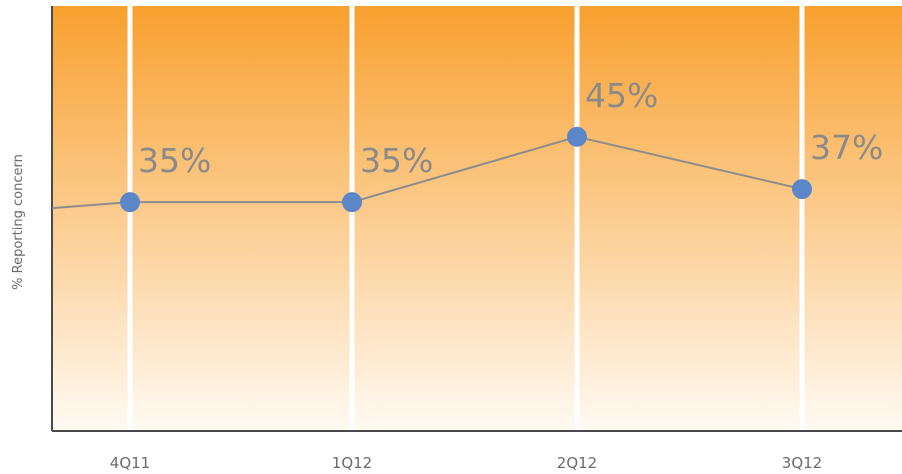 This screenshot has width=902, height=474. Describe the element at coordinates (130, 463) in the screenshot. I see `x-tick-label-4Q11: 4Q11` at that location.